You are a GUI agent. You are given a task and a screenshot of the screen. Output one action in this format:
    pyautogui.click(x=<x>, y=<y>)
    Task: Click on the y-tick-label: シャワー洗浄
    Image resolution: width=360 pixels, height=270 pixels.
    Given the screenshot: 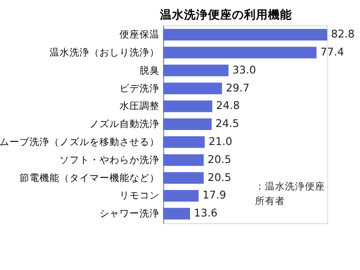 What is the action you would take?
    pyautogui.click(x=130, y=214)
    